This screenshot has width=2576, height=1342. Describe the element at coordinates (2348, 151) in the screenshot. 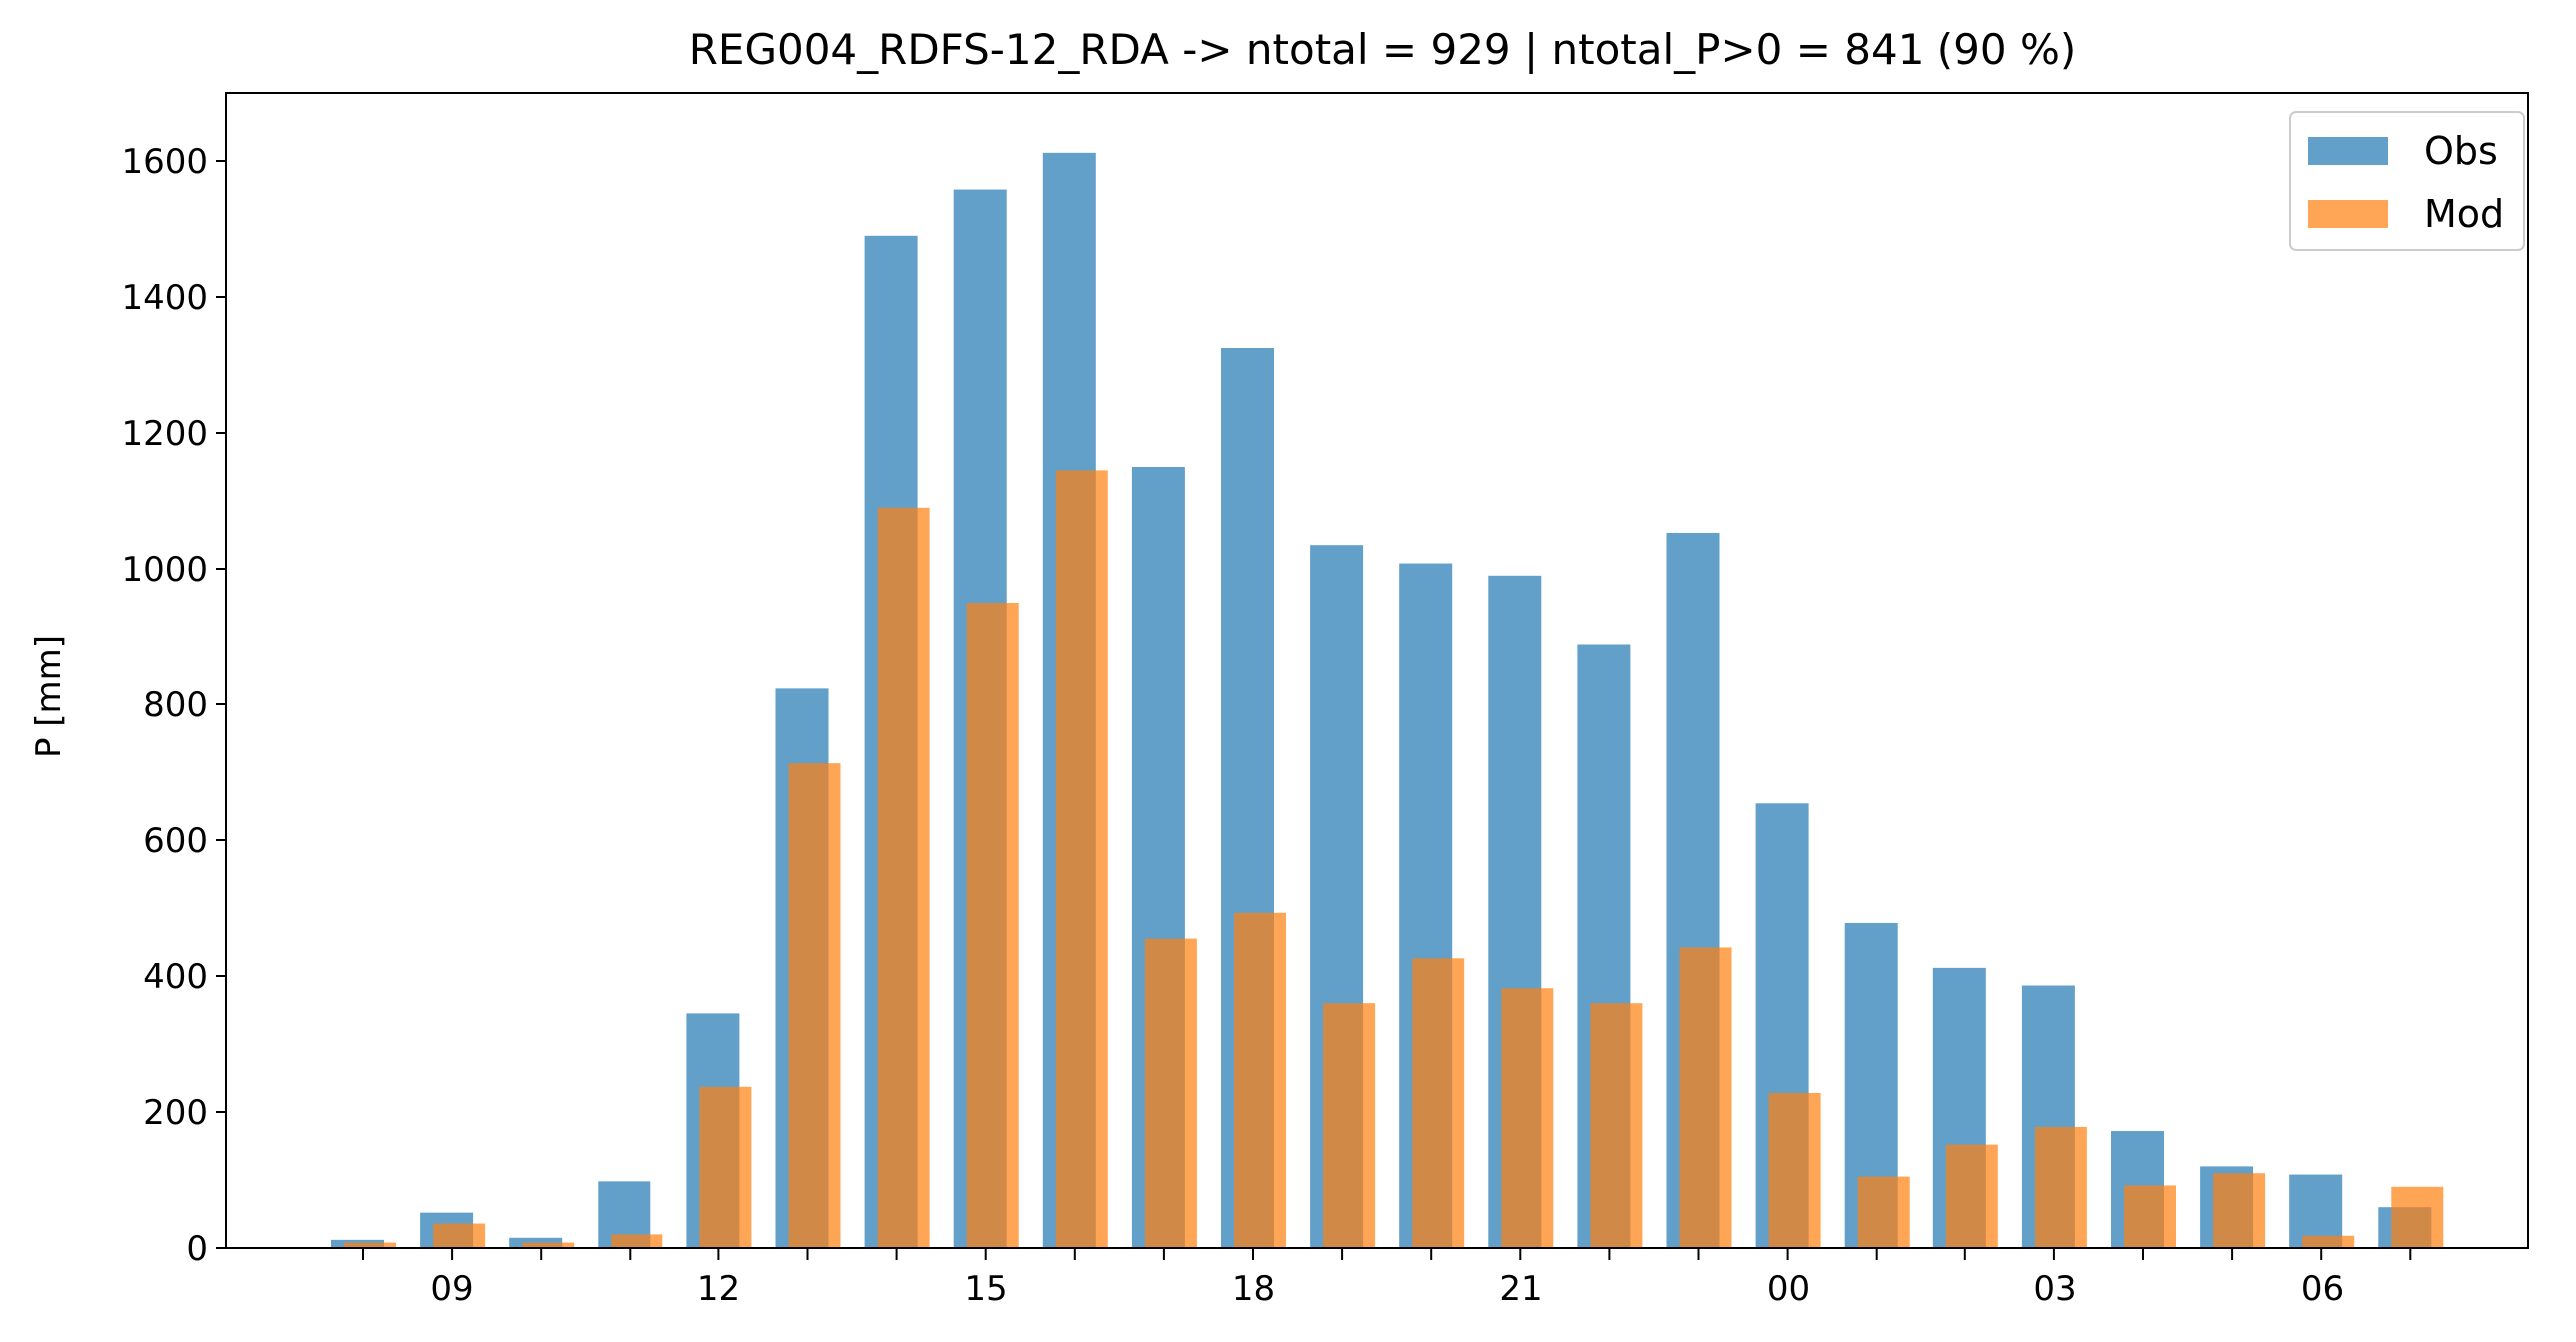

I see `legend-swatch-obs` at that location.